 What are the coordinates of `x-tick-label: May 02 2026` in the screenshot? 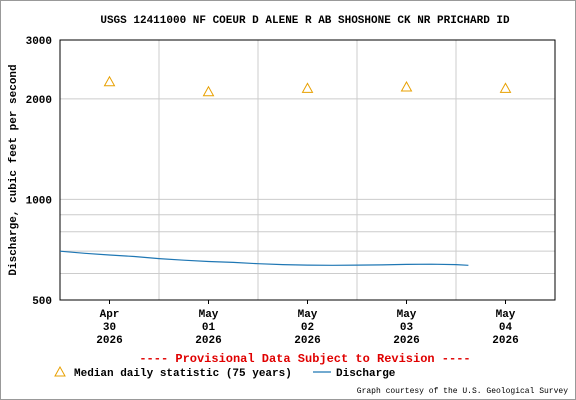 It's located at (307, 328).